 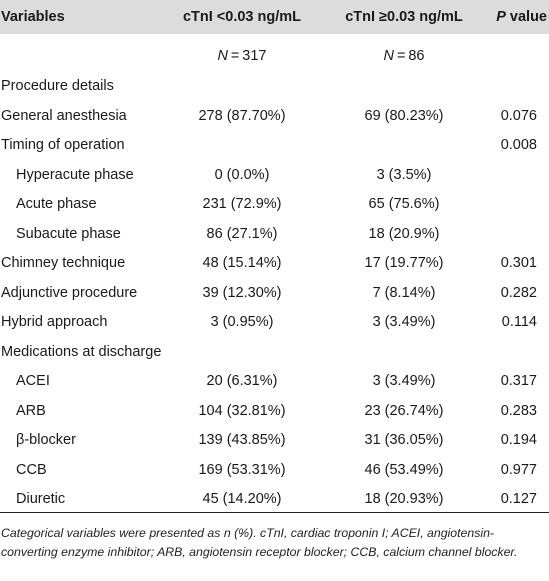 What do you see at coordinates (242, 292) in the screenshot?
I see `cell-ctni-low: 39 (12.30%)` at bounding box center [242, 292].